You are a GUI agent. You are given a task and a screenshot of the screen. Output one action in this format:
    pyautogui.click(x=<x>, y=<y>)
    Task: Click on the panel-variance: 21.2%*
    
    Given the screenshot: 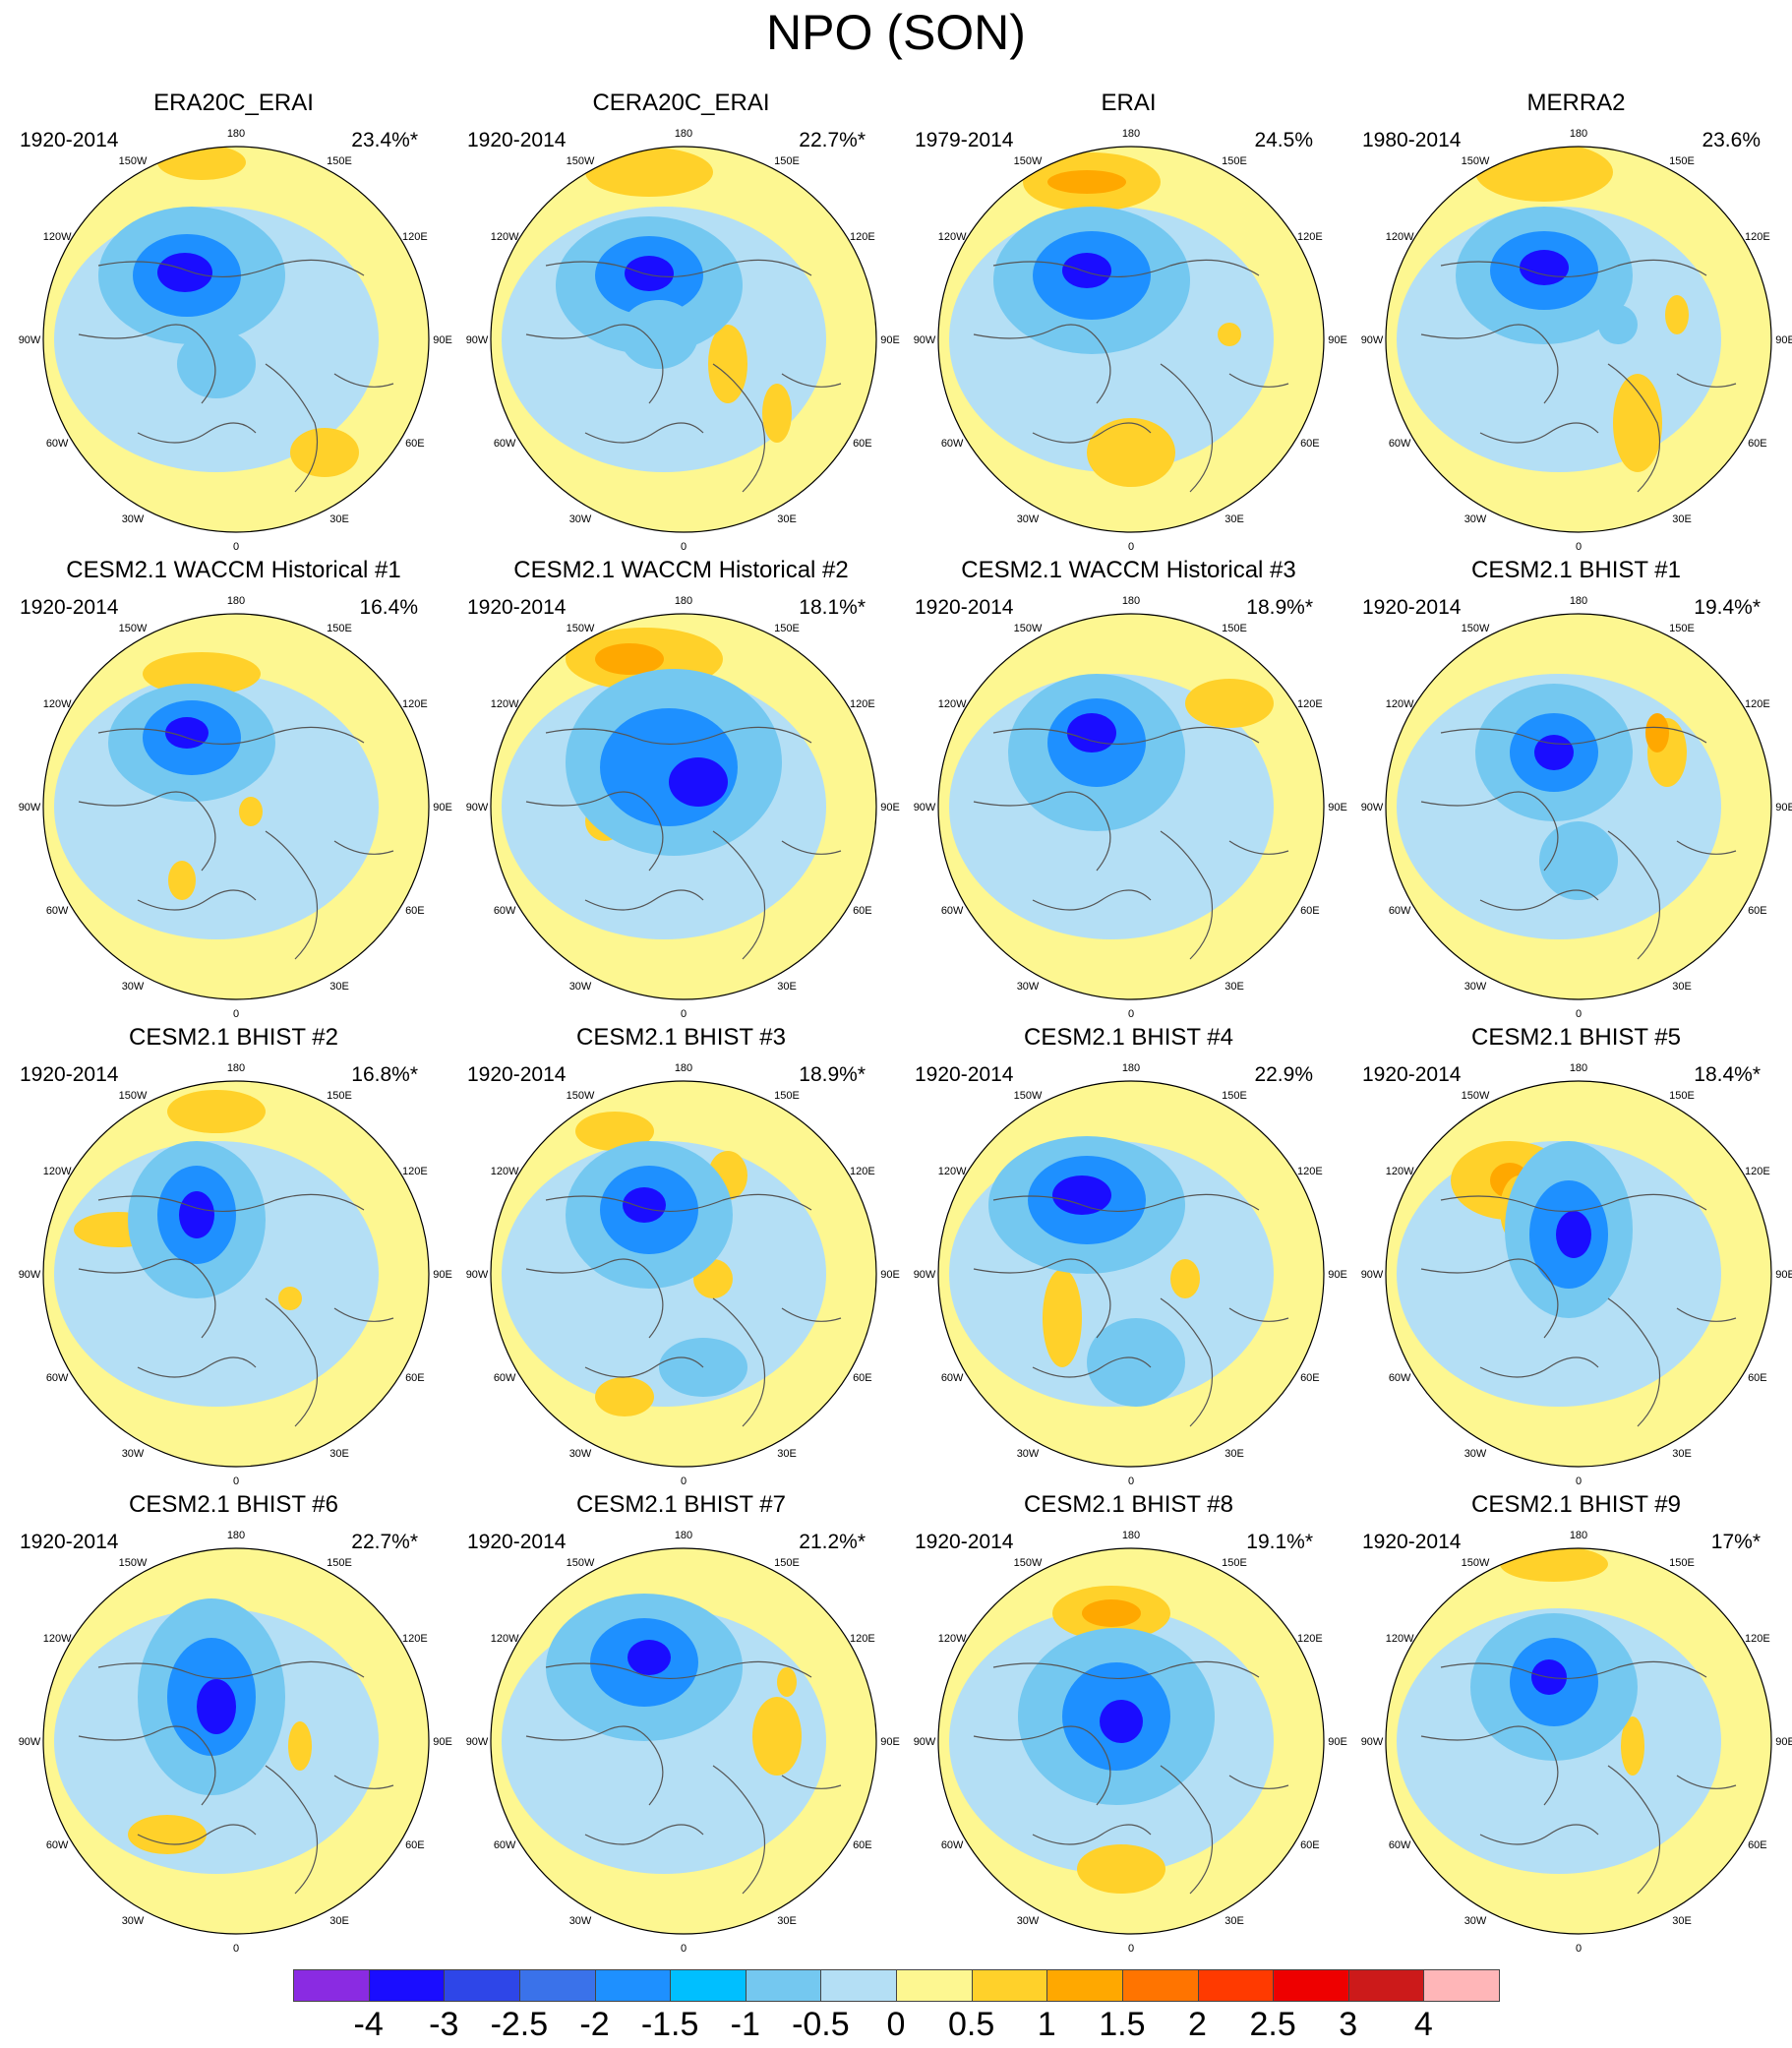 What is the action you would take?
    pyautogui.click(x=832, y=1542)
    